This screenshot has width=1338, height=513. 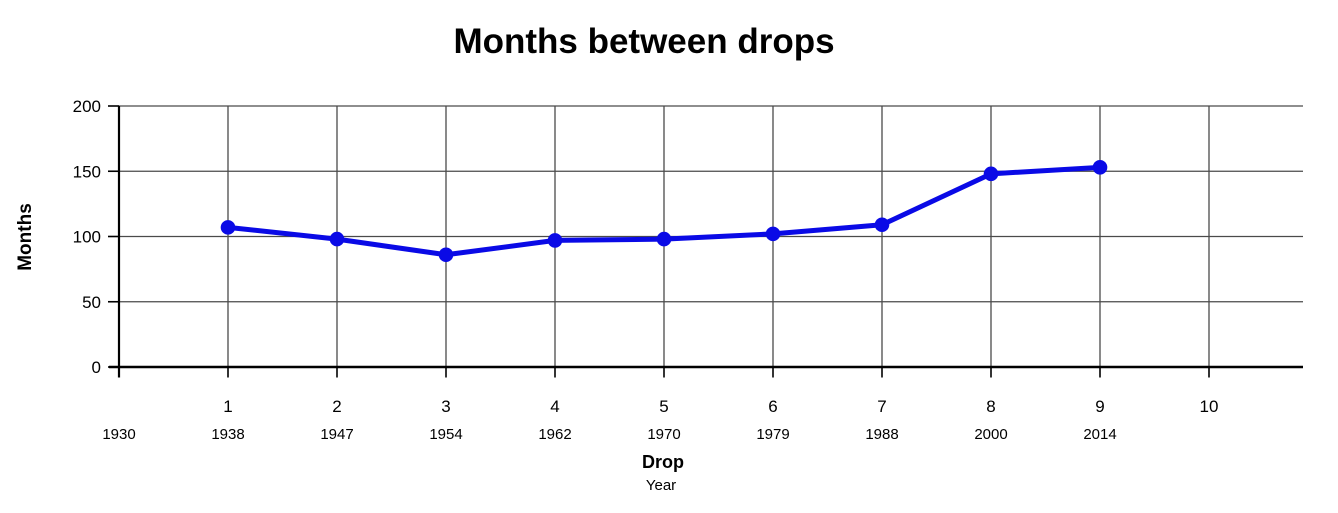 I want to click on x-axis-title: Drop, so click(x=663, y=462).